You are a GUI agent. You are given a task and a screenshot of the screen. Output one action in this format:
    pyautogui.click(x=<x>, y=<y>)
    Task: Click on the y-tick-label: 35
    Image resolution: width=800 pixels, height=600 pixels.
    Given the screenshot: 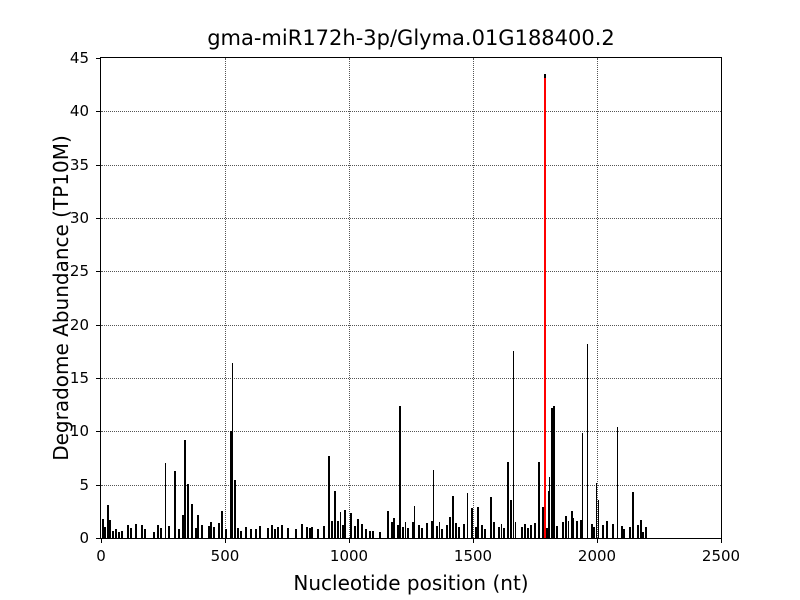 What is the action you would take?
    pyautogui.click(x=79, y=164)
    